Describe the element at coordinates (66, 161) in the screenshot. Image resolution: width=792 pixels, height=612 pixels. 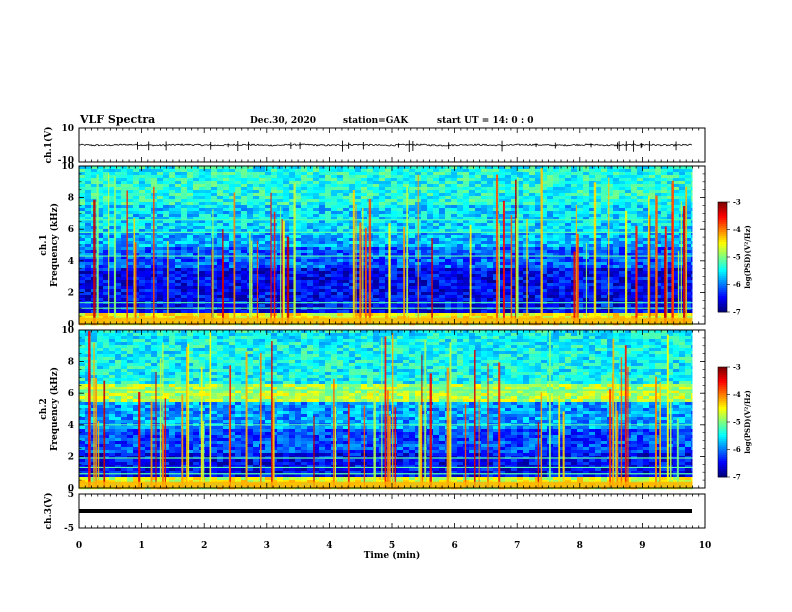
I see `ch1-ytick-bottom: -10` at that location.